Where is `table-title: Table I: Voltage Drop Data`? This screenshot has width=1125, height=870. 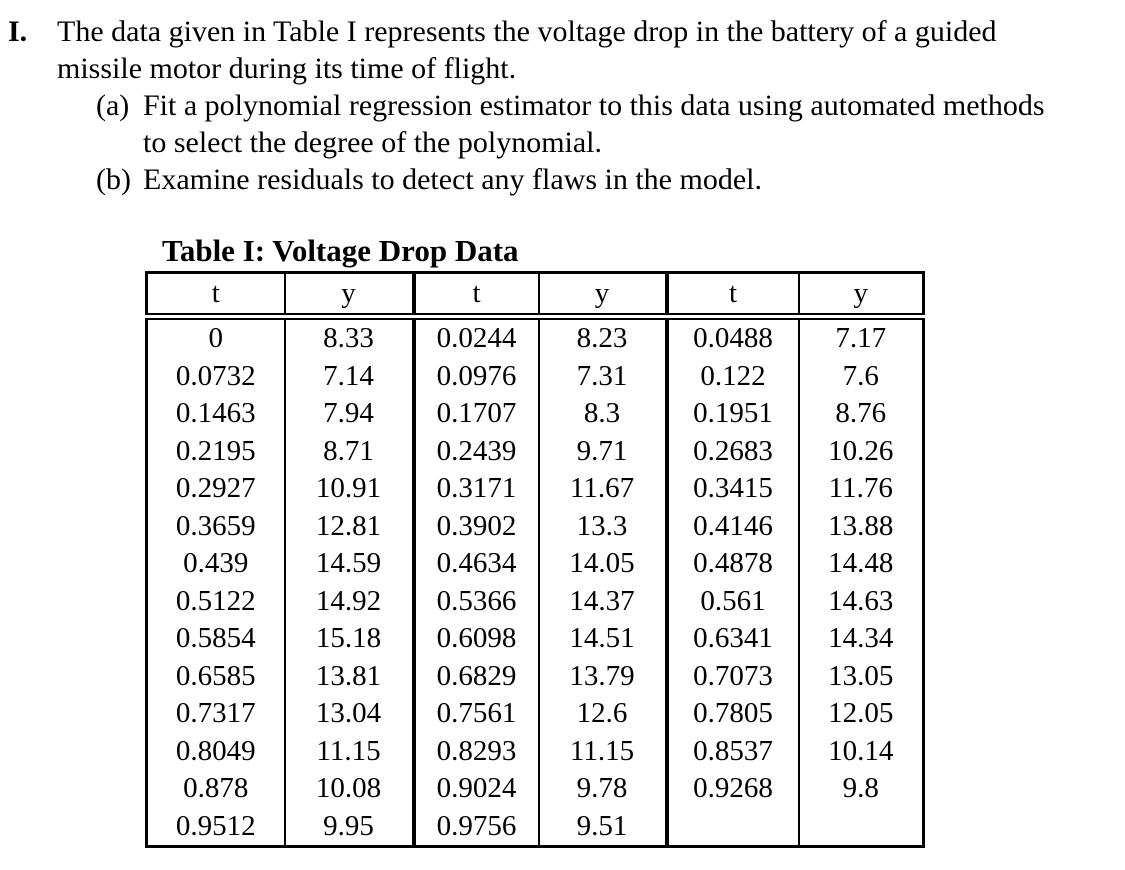 table-title: Table I: Voltage Drop Data is located at coordinates (340, 250).